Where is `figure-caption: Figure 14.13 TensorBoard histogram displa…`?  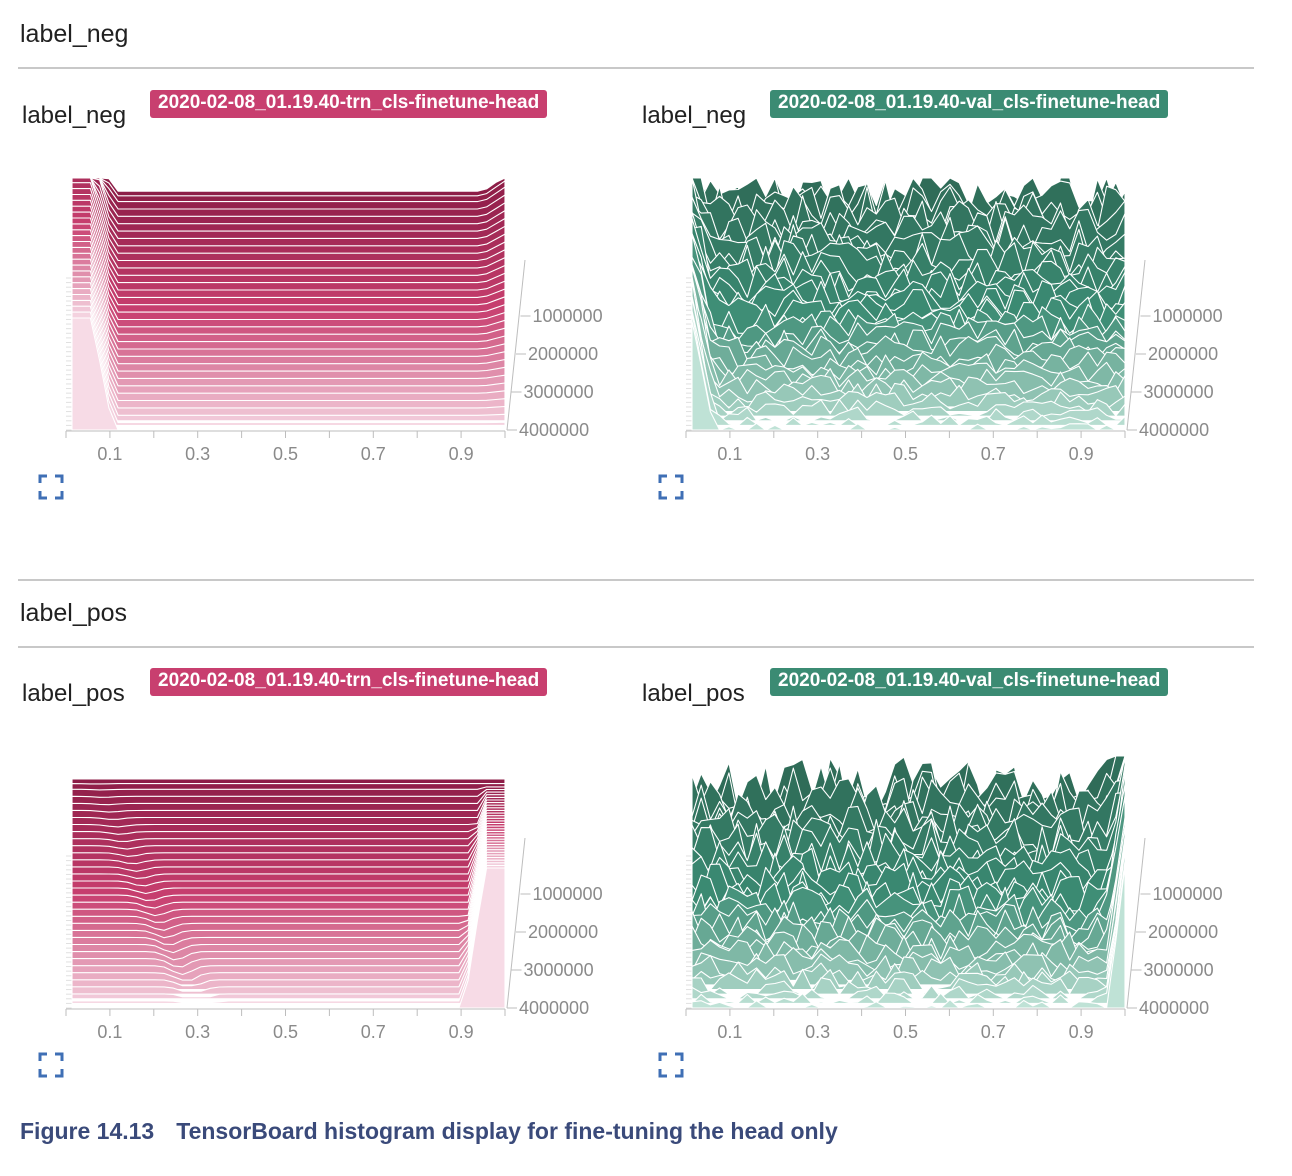 figure-caption: Figure 14.13 TensorBoard histogram displa… is located at coordinates (429, 1131).